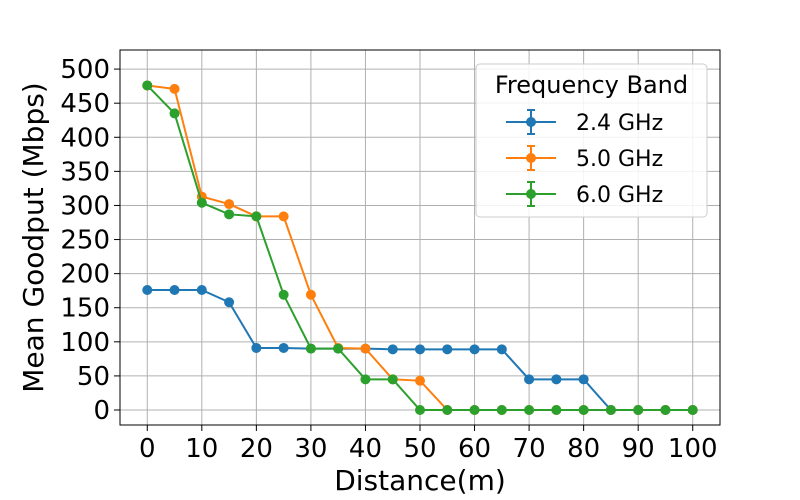 Image resolution: width=800 pixels, height=500 pixels. Describe the element at coordinates (201, 449) in the screenshot. I see `x-tick-label: 10` at that location.